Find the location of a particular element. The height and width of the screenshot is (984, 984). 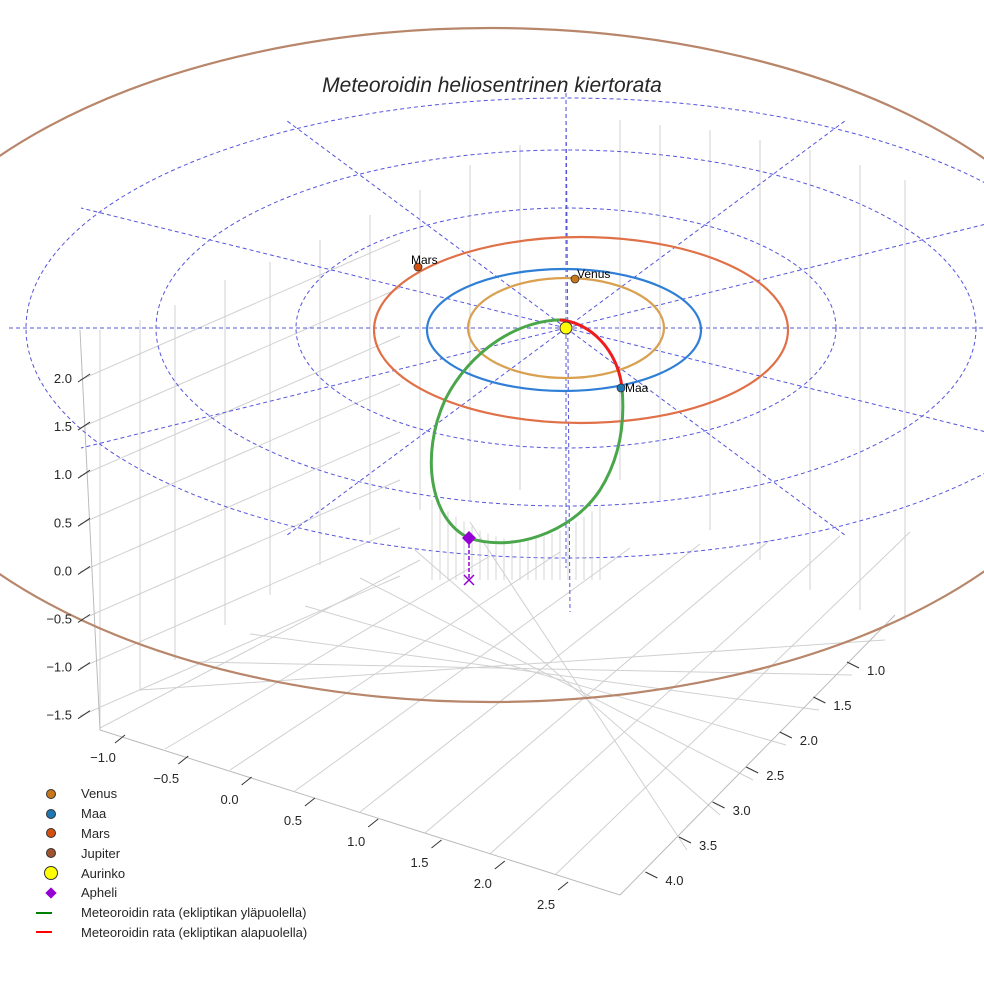

x-tick-label: −0.5 is located at coordinates (166, 778).